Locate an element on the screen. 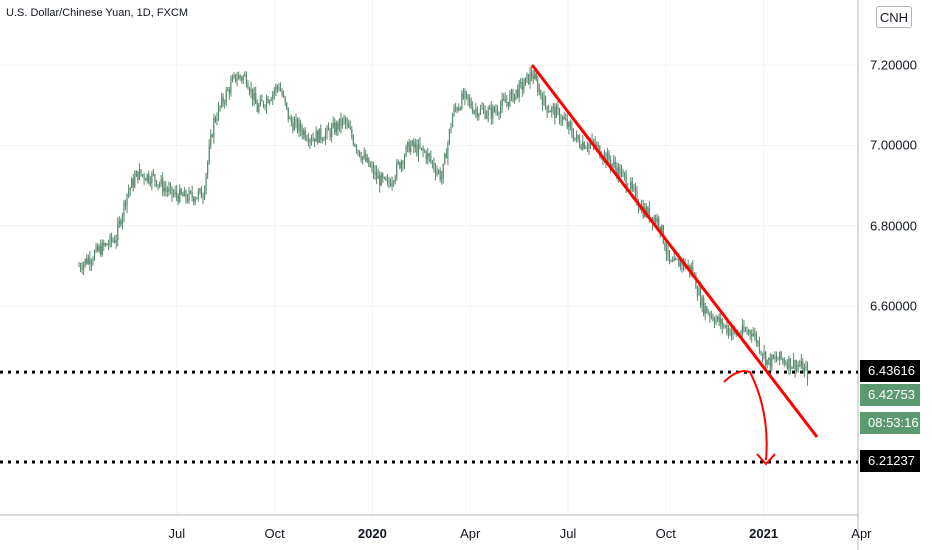  x-tick-label: 2020 is located at coordinates (372, 533).